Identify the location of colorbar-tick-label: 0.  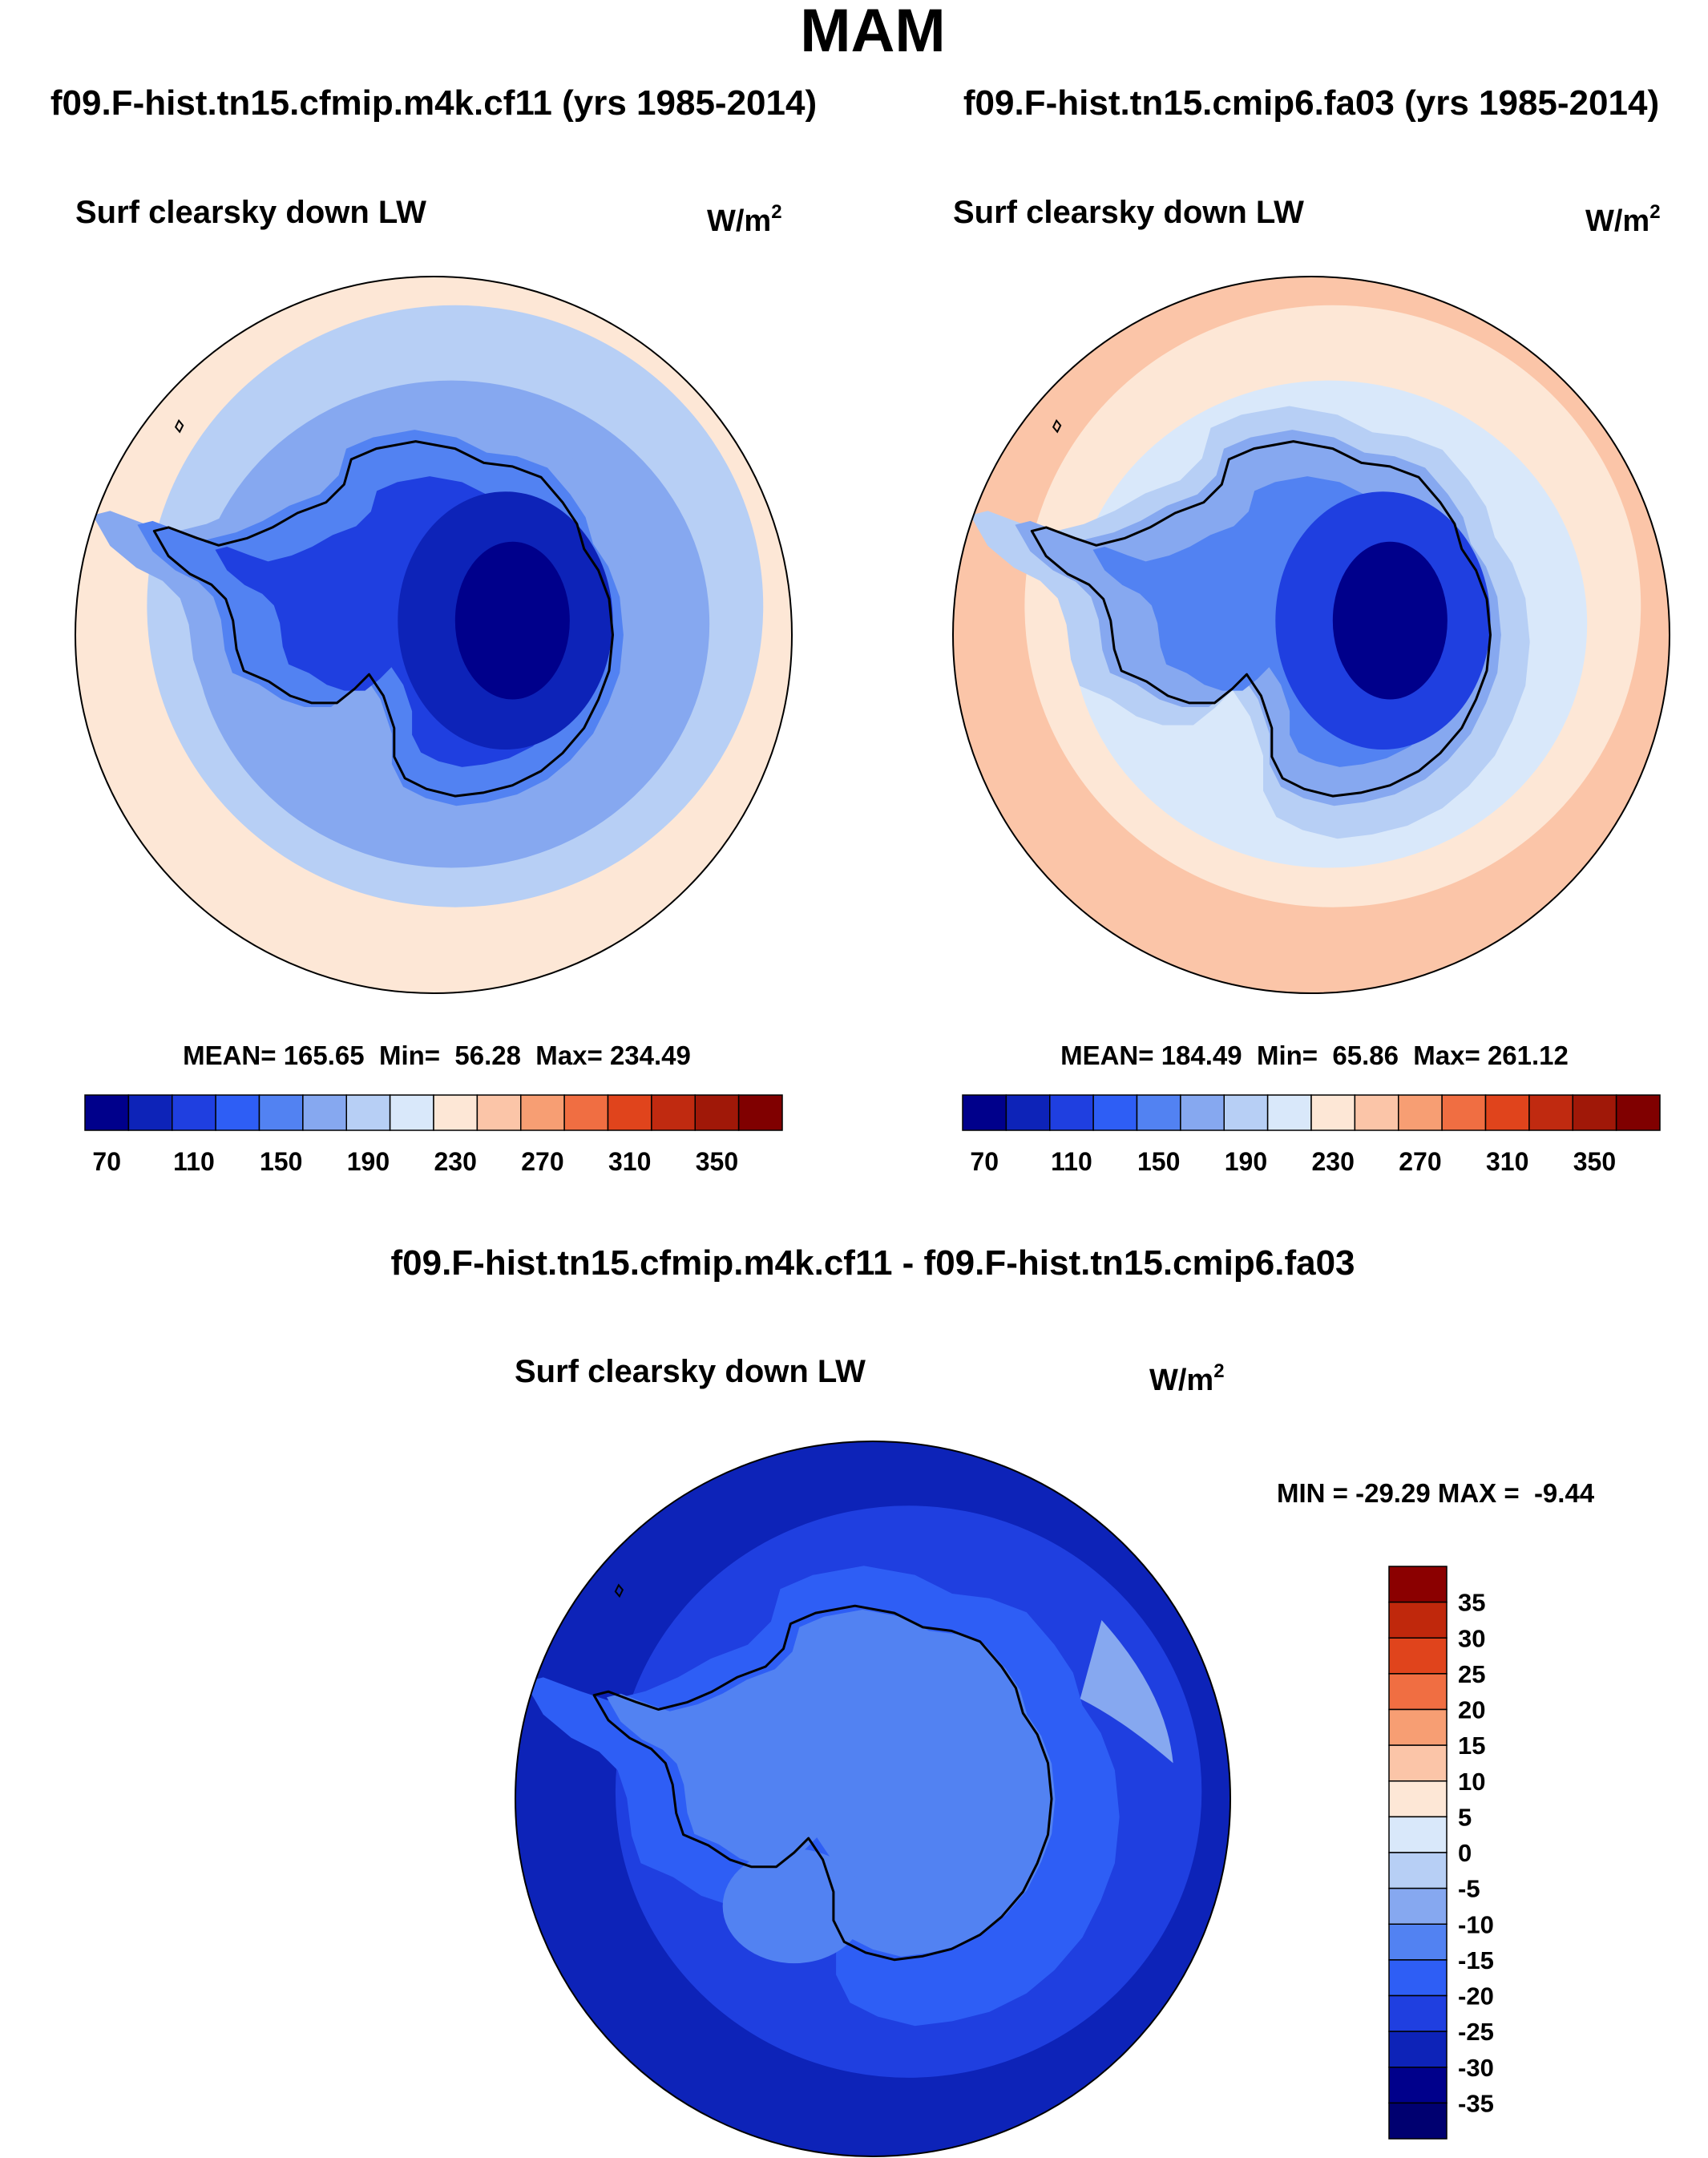
(1465, 1853).